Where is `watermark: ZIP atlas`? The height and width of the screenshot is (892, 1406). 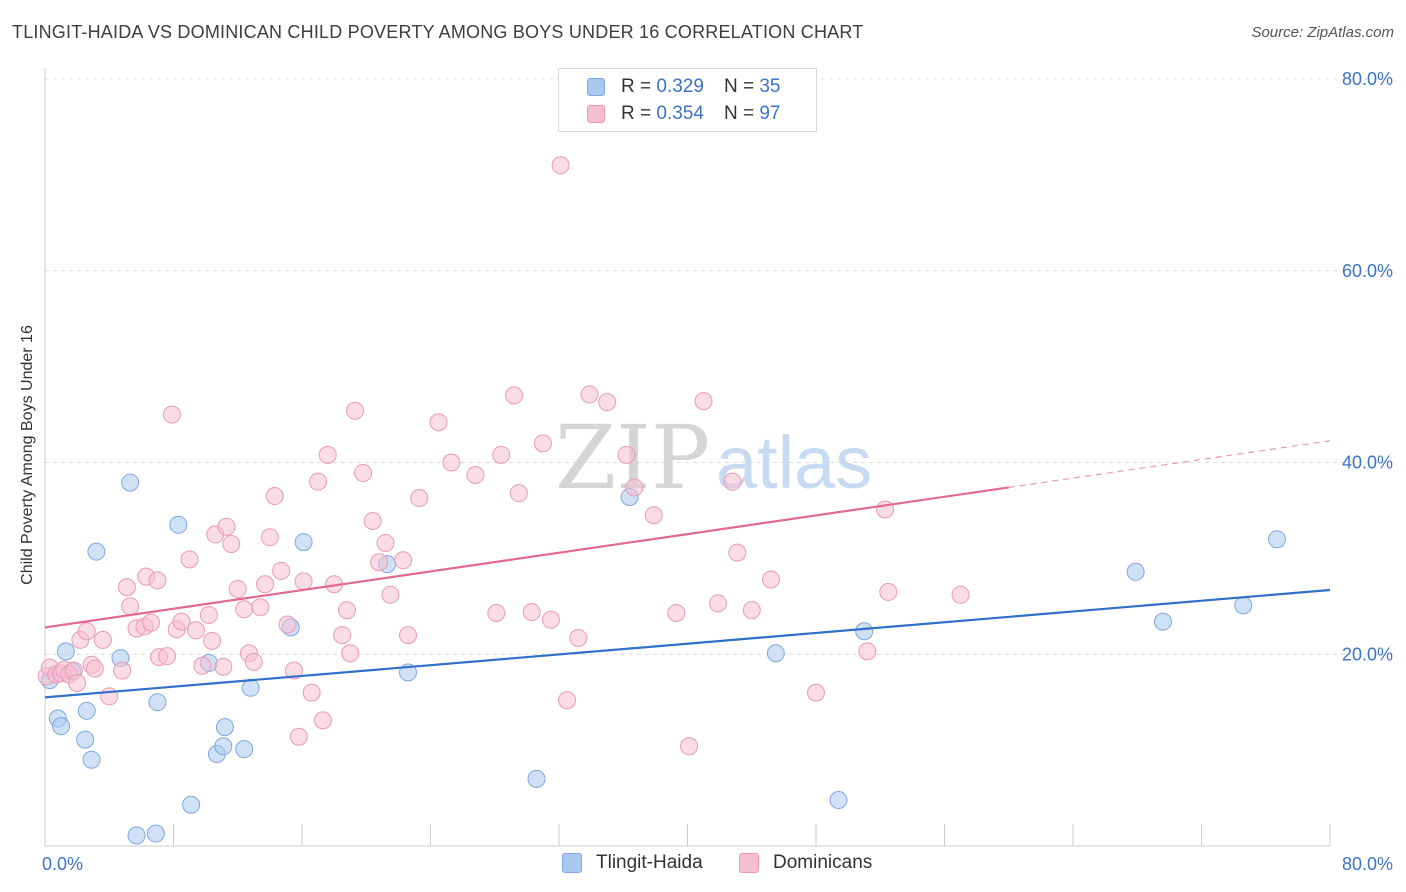
watermark: ZIP atlas is located at coordinates (713, 457).